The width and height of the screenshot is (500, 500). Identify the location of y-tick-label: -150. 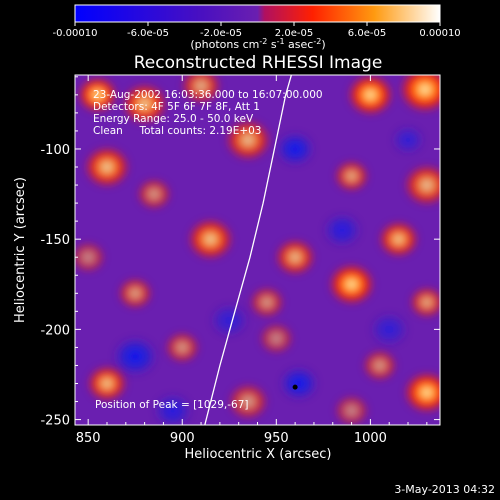
(55, 240).